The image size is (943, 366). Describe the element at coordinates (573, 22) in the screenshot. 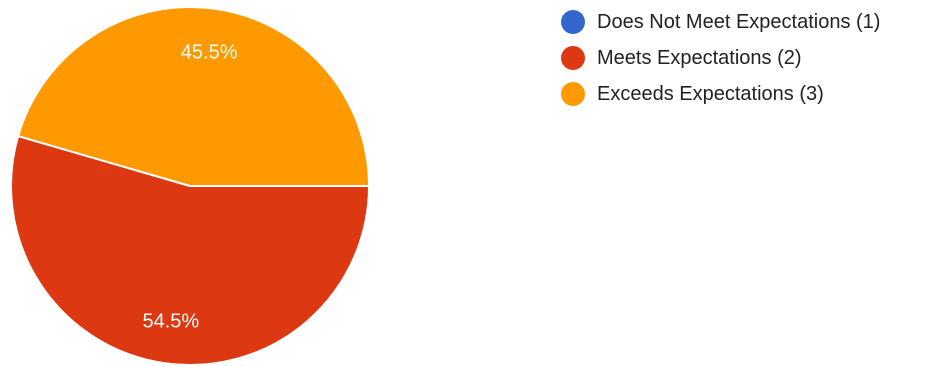

I see `legend-swatch-does-not-meet` at that location.